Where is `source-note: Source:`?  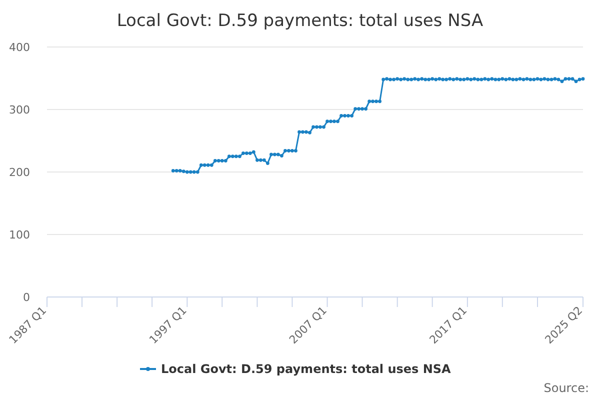
source-note: Source: is located at coordinates (566, 388).